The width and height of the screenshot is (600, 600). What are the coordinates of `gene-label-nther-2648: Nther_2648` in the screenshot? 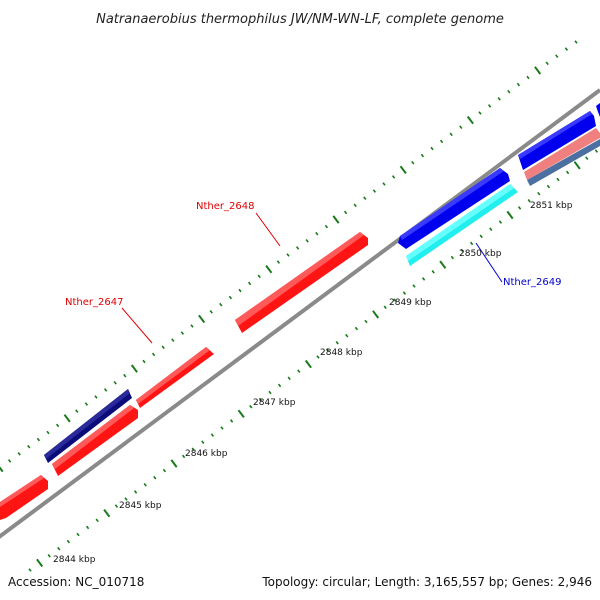 It's located at (225, 206).